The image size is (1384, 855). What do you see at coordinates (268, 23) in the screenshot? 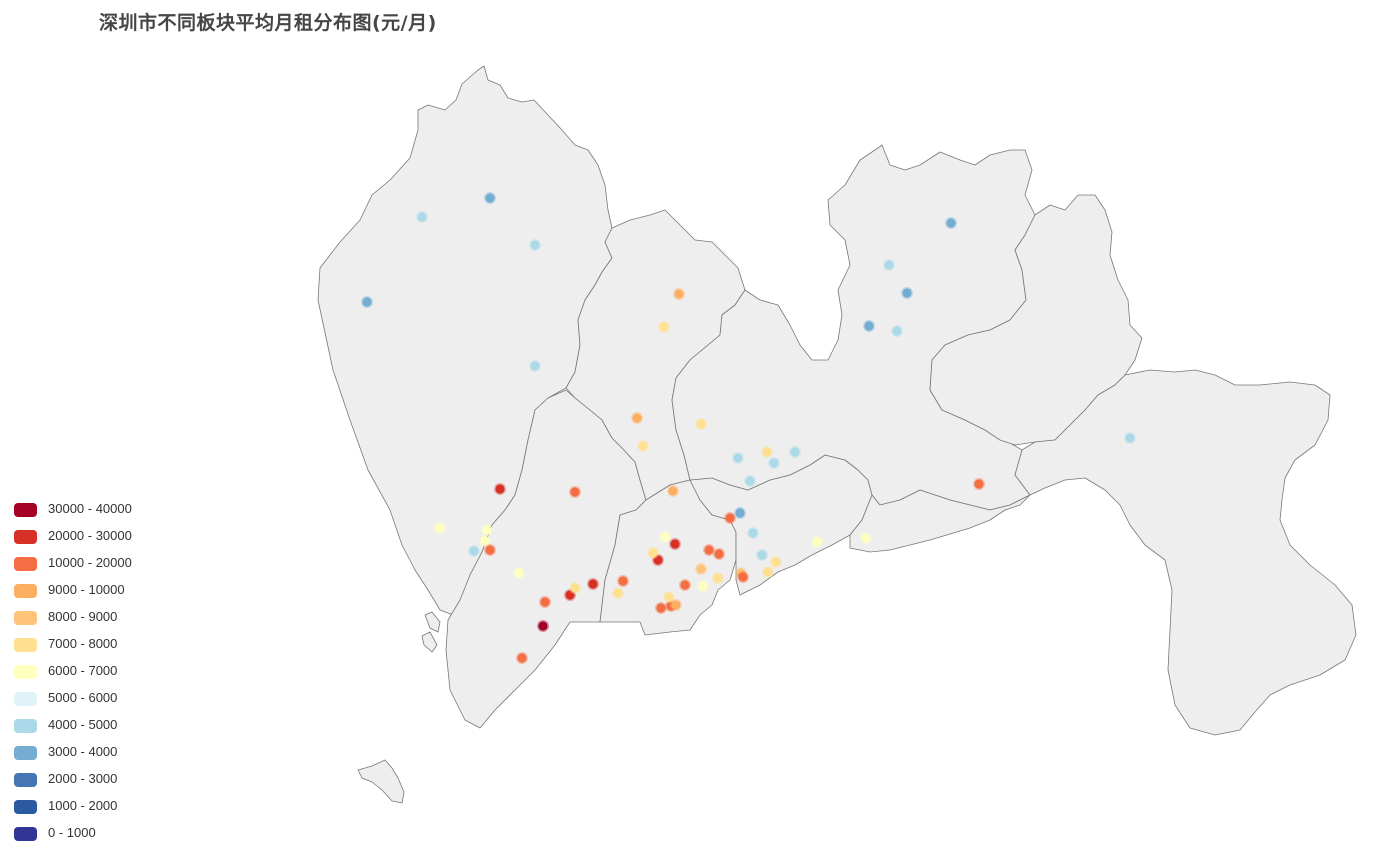
I see `map-title: 深圳市不同板块平均月租分布图(元/月)` at bounding box center [268, 23].